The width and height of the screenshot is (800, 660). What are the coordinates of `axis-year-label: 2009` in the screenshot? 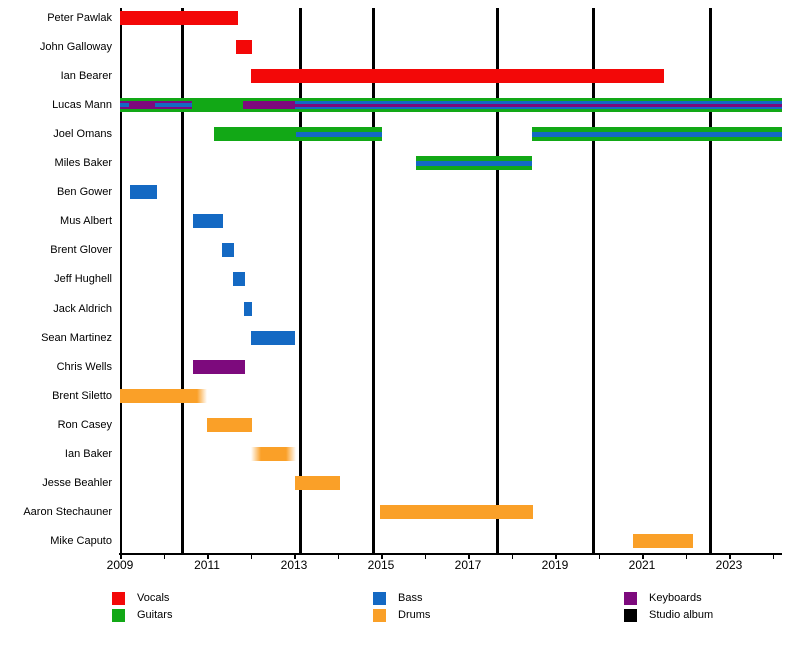 It's located at (120, 565).